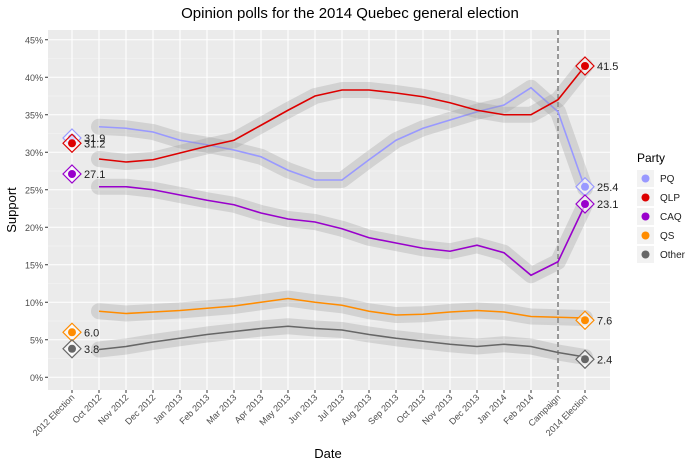 The image size is (700, 472). What do you see at coordinates (607, 188) in the screenshot?
I see `value-label: 25.4` at bounding box center [607, 188].